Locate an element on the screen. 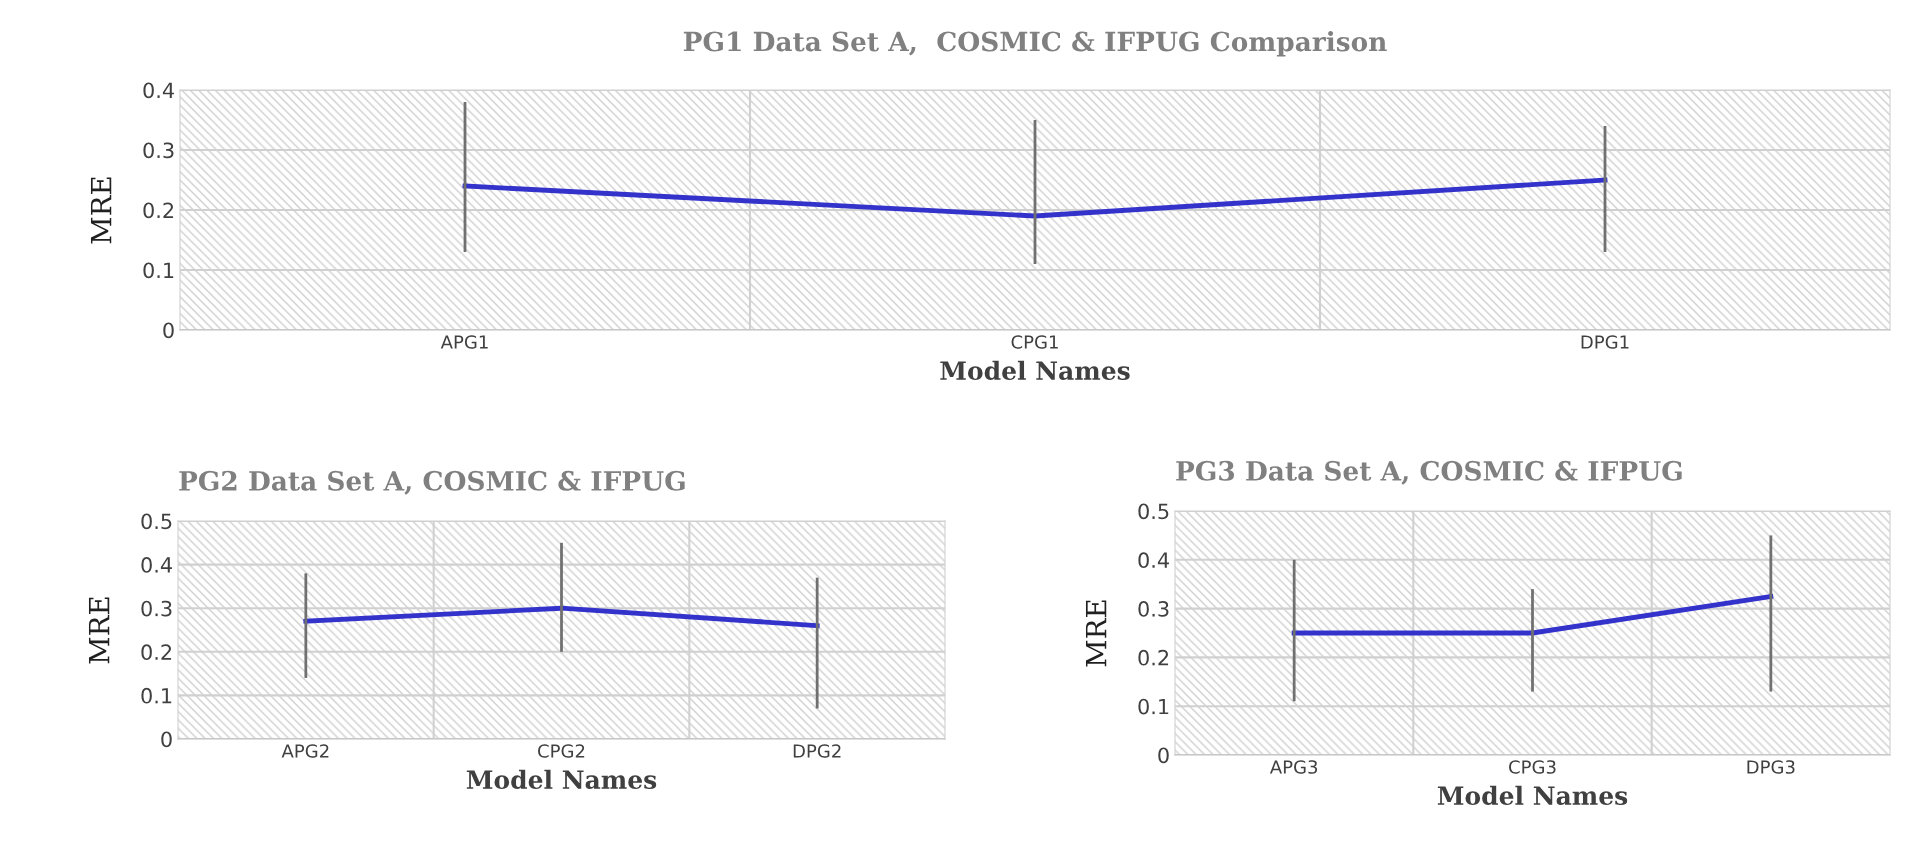  chart-title: PG1 Data Set A, COSMIC & IFPUG Comparison is located at coordinates (1035, 44).